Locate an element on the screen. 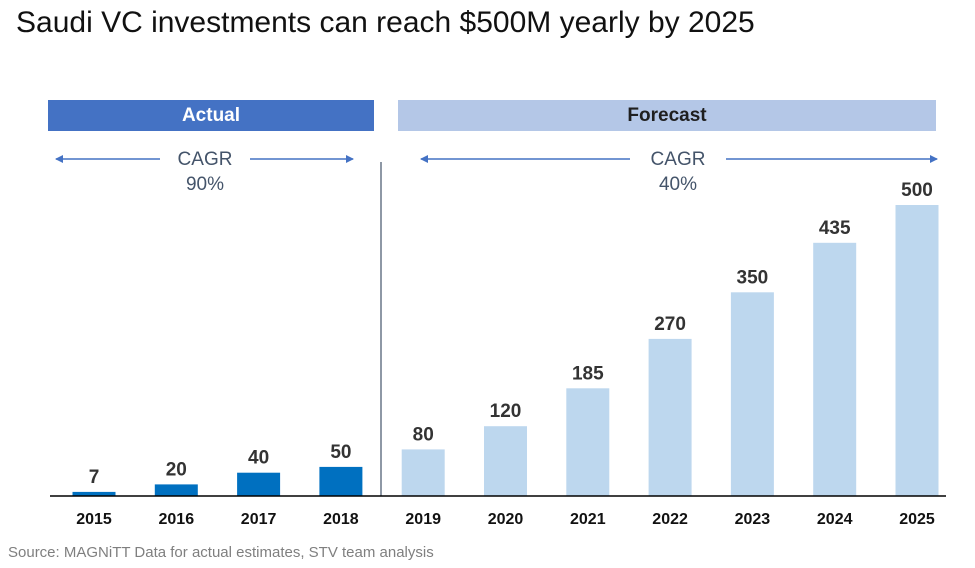 The image size is (975, 568). bar-2024 is located at coordinates (835, 369).